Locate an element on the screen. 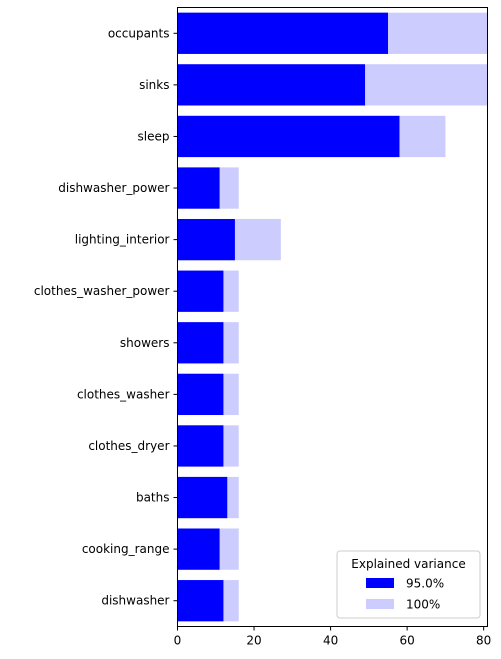 The height and width of the screenshot is (659, 501). y-tick-label-baths: baths is located at coordinates (153, 498).